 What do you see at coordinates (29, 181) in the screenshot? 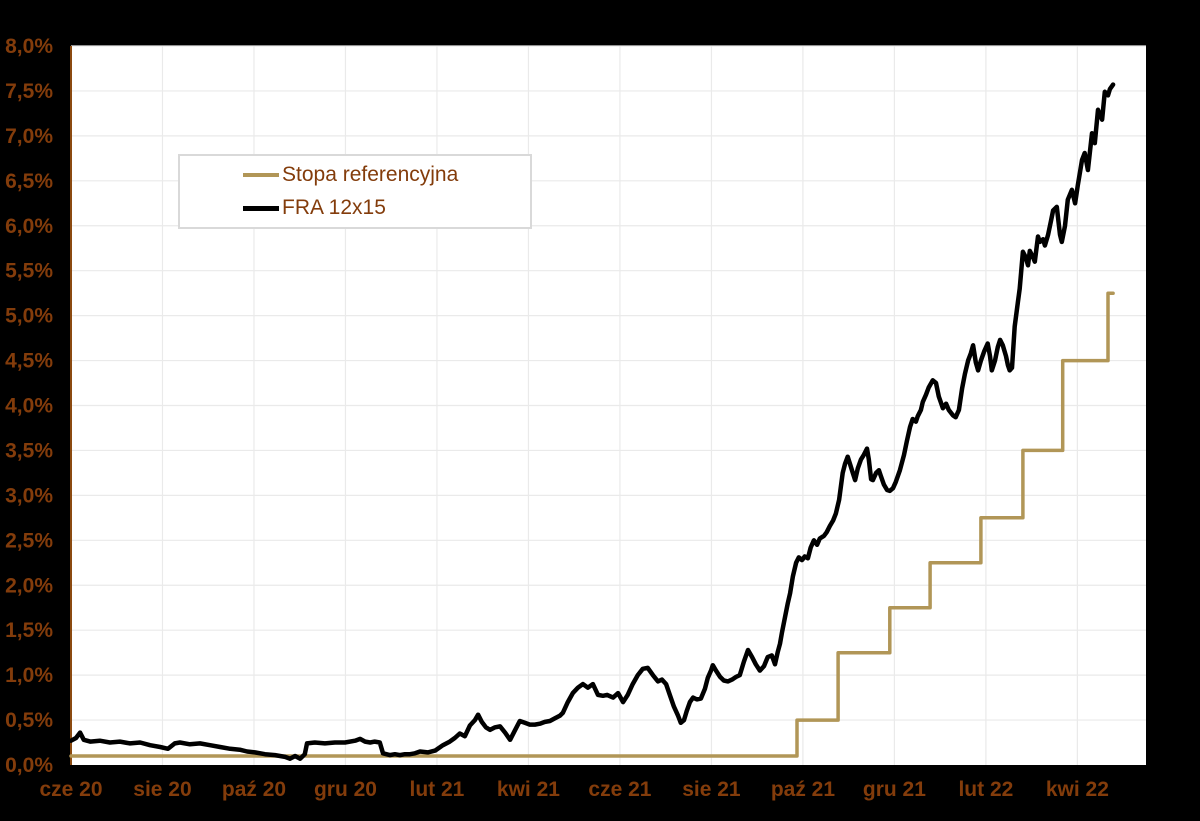
I see `y-tick-label: 6,5%` at bounding box center [29, 181].